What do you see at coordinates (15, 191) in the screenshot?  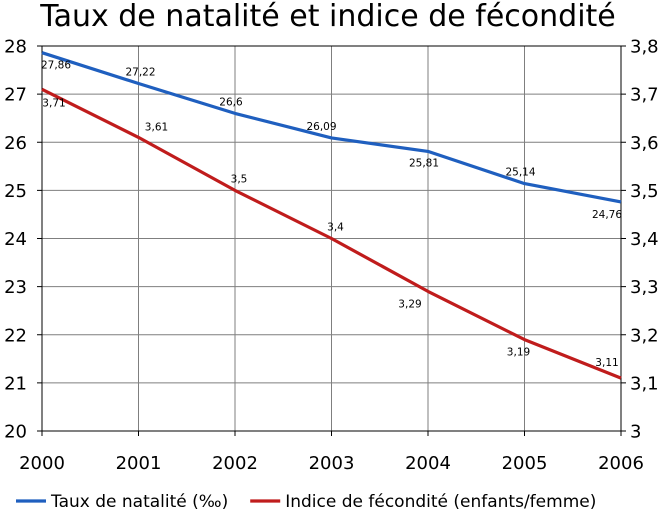 I see `y-left-tick-label: 25` at bounding box center [15, 191].